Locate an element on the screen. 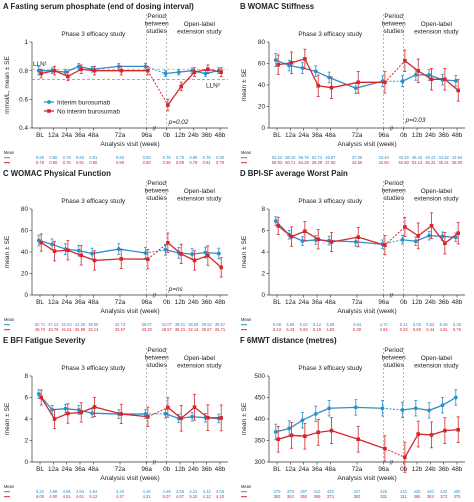  y-tick-label: 80 is located at coordinates (262, 42).